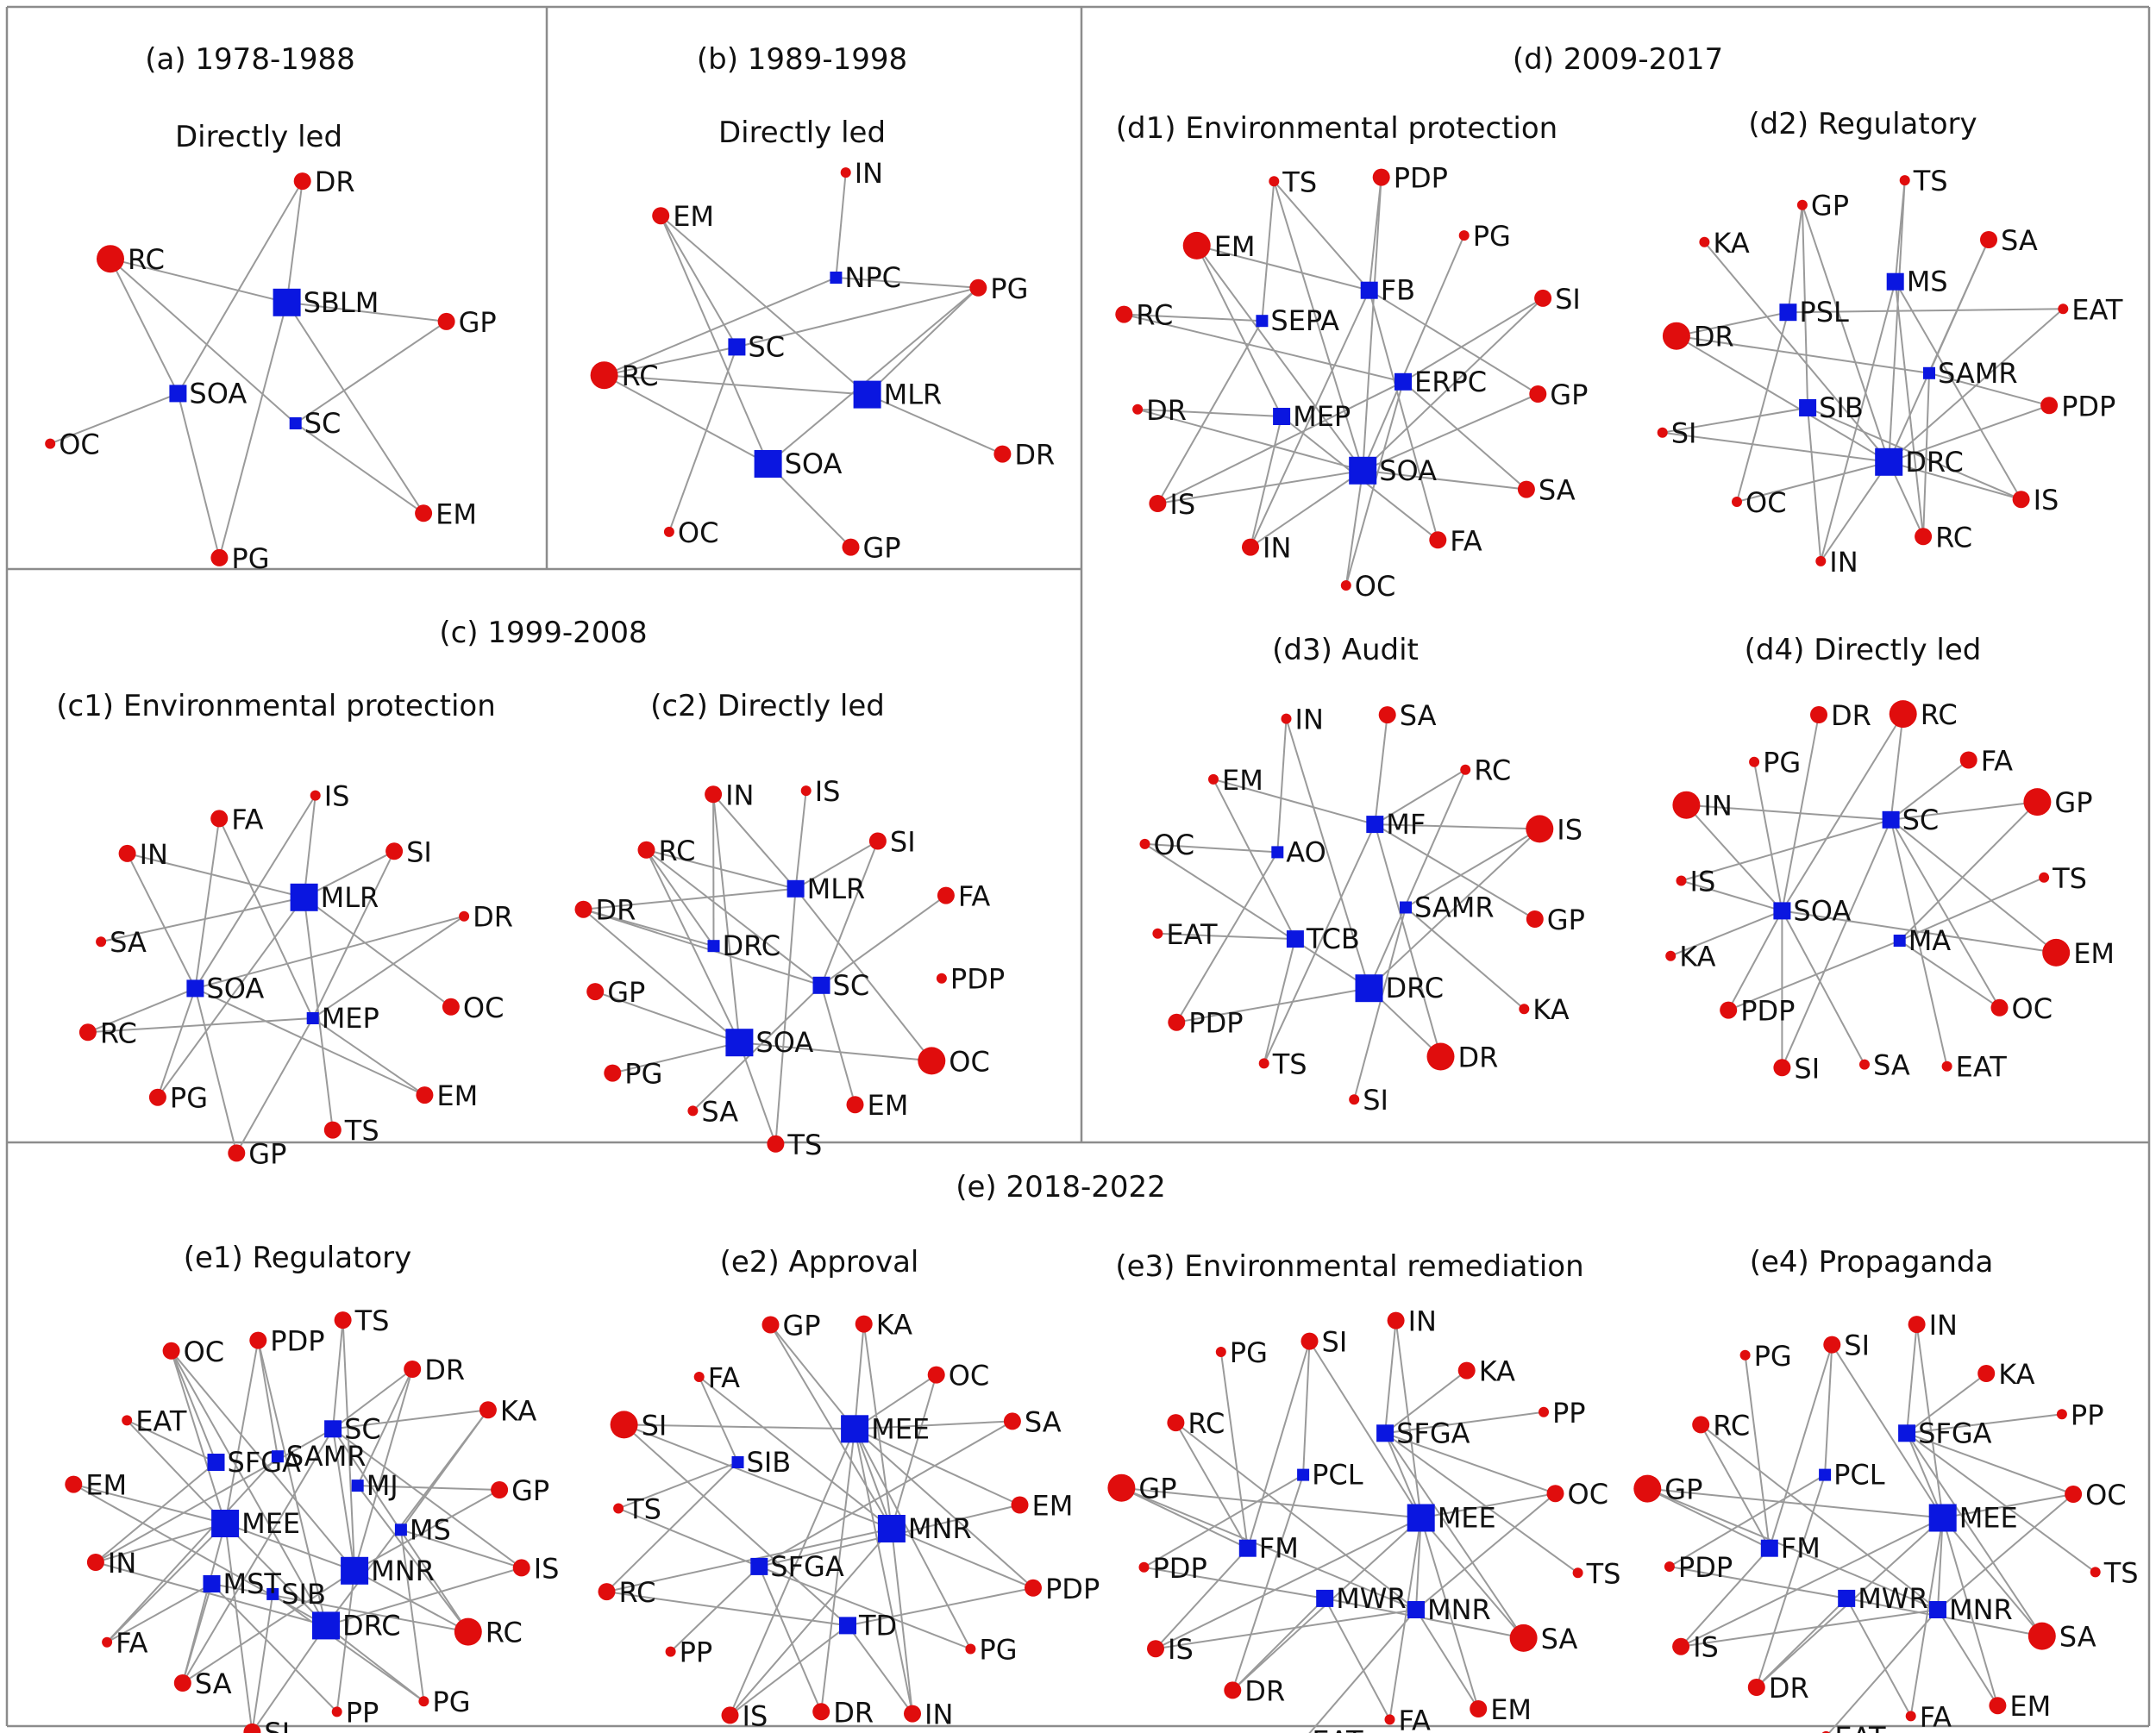 This screenshot has width=2156, height=1733. Describe the element at coordinates (724, 1377) in the screenshot. I see `tool-label: FA` at that location.